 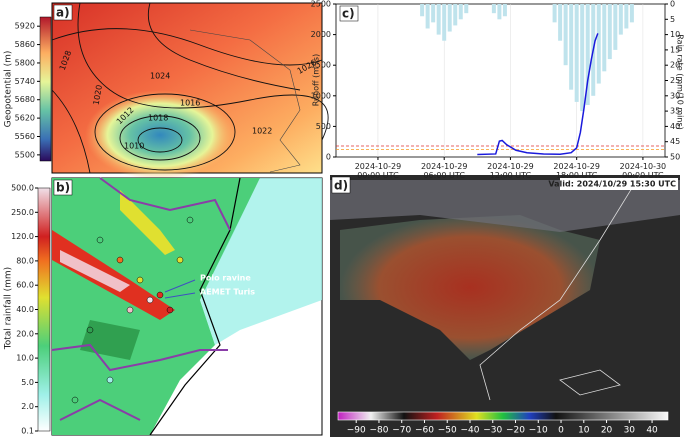 What do you see at coordinates (22, 236) in the screenshot?
I see `colorbar-tick-label: 120.0` at bounding box center [22, 236].